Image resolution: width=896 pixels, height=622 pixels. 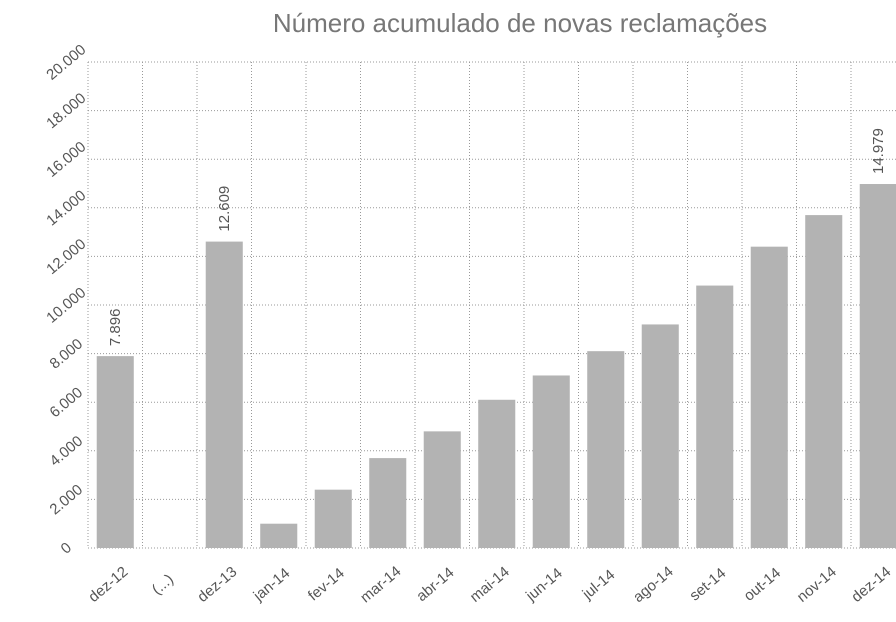 I want to click on value-label: 12.609, so click(x=224, y=209).